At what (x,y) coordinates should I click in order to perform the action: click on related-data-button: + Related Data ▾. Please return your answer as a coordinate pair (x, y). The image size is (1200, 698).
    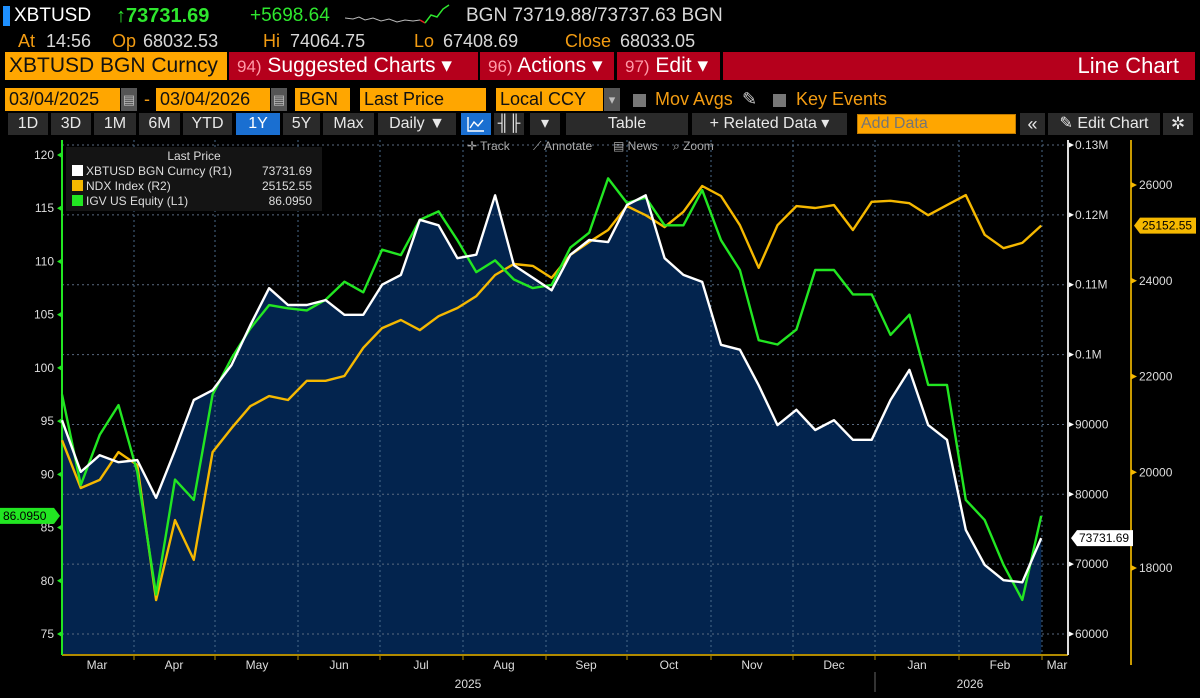
    Looking at the image, I should click on (769, 124).